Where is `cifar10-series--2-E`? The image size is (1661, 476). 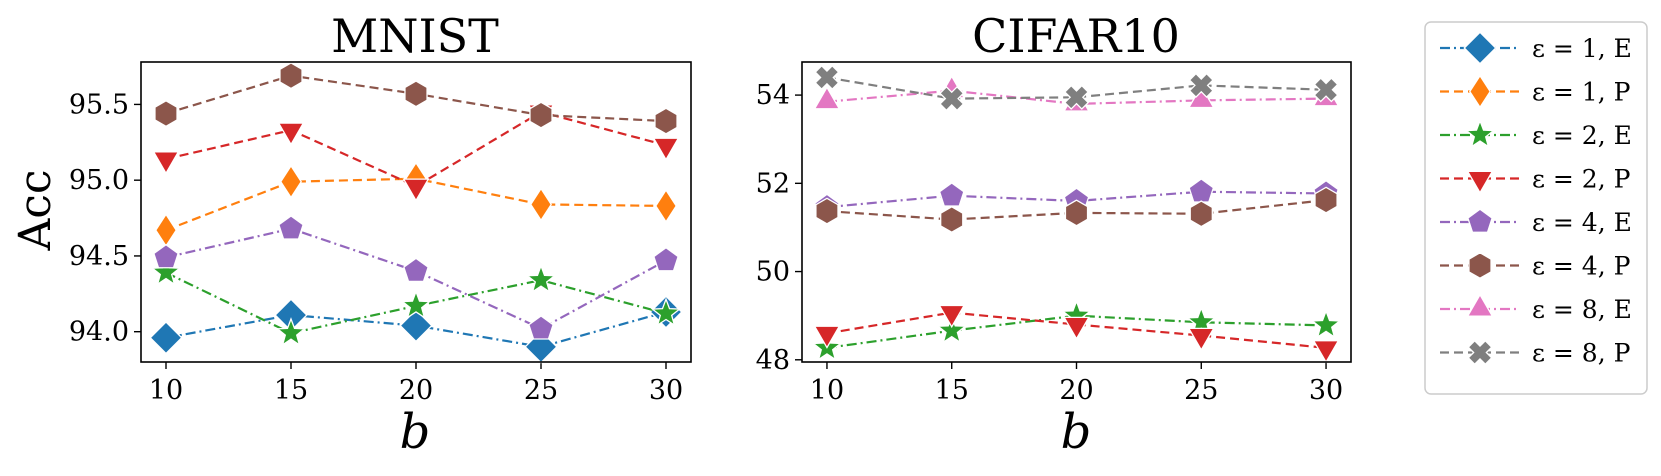
cifar10-series--2-E is located at coordinates (1076, 330).